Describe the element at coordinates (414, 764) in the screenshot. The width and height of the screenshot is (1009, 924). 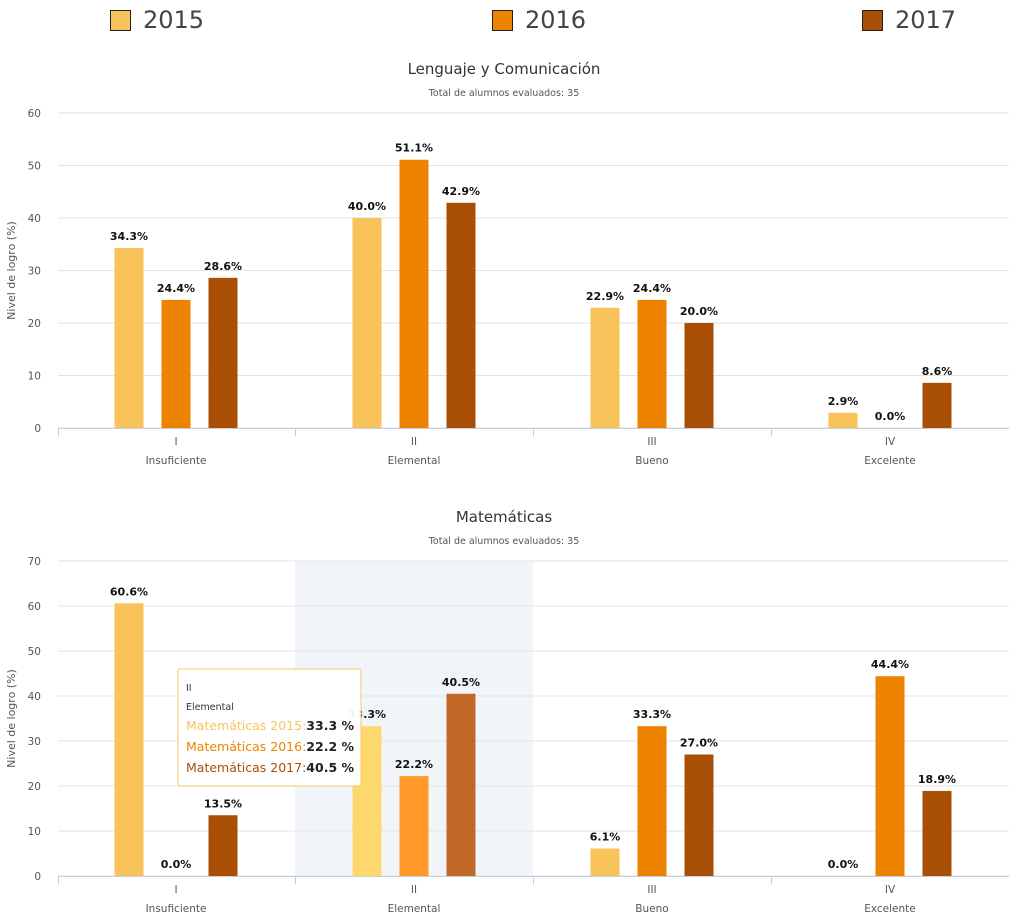
I see `data-label: 22.2%` at that location.